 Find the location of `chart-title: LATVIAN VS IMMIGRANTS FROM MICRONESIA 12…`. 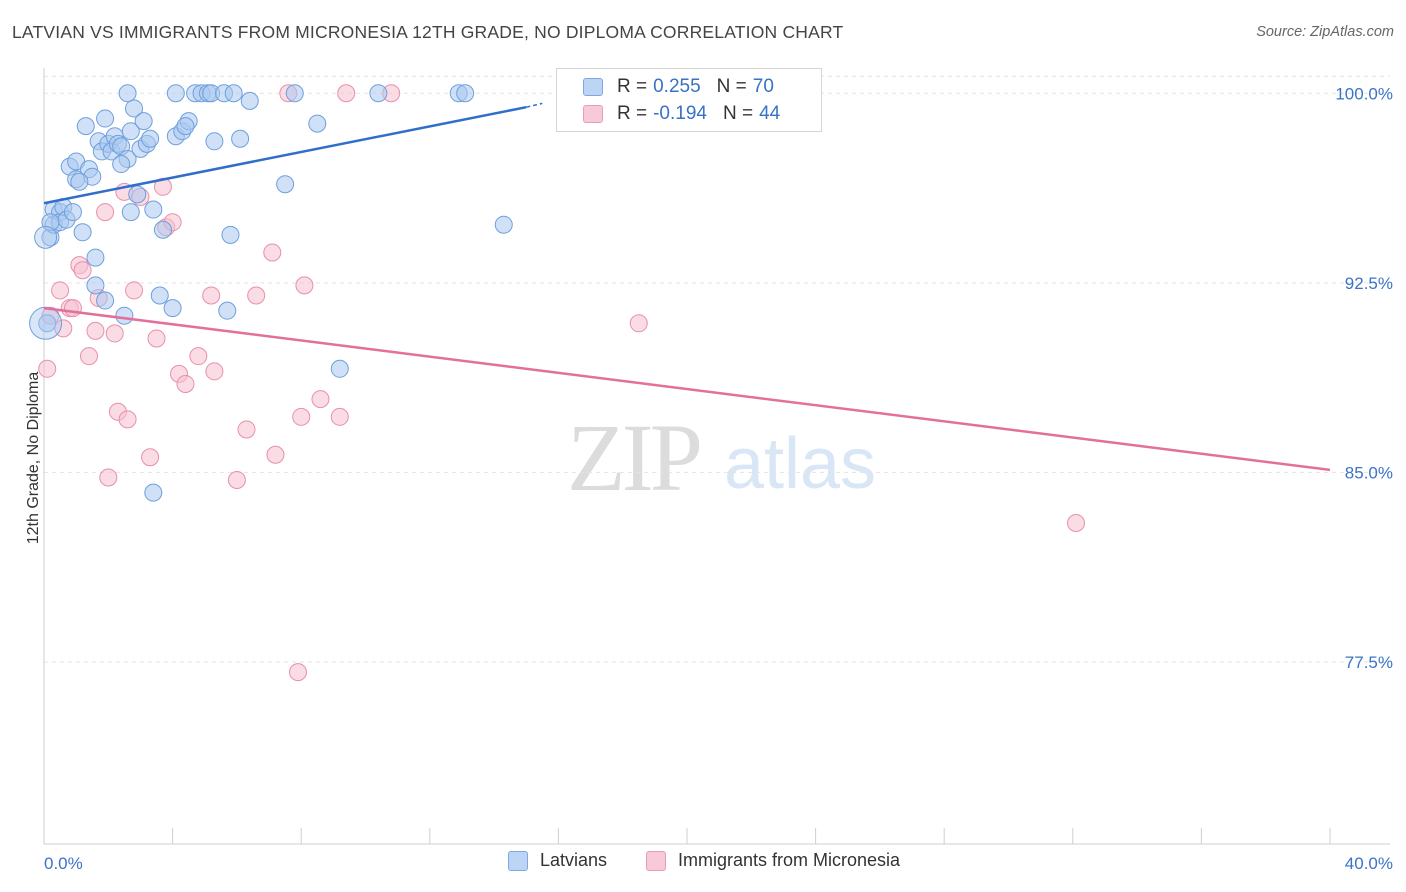

chart-title: LATVIAN VS IMMIGRANTS FROM MICRONESIA 12… is located at coordinates (428, 32).